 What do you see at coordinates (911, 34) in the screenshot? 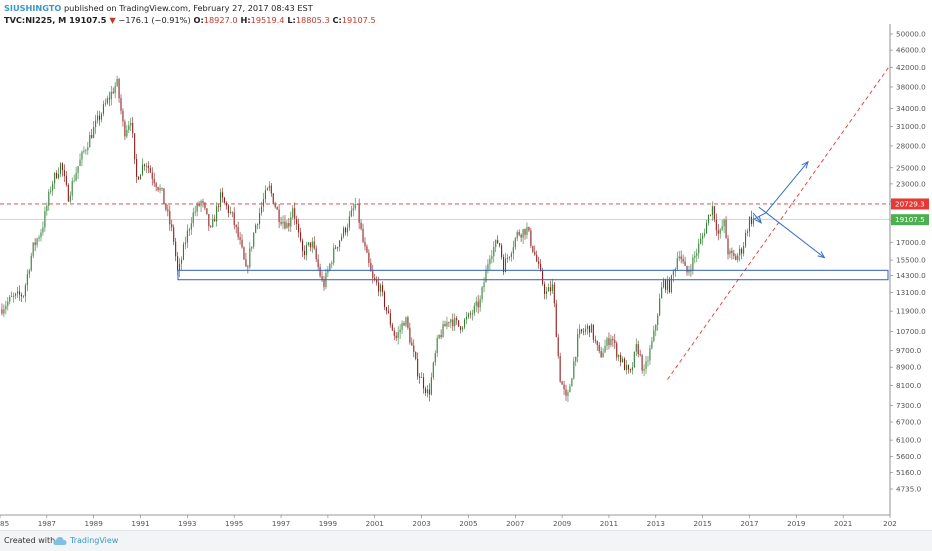
I see `y-tick-label: 50000.0` at bounding box center [911, 34].